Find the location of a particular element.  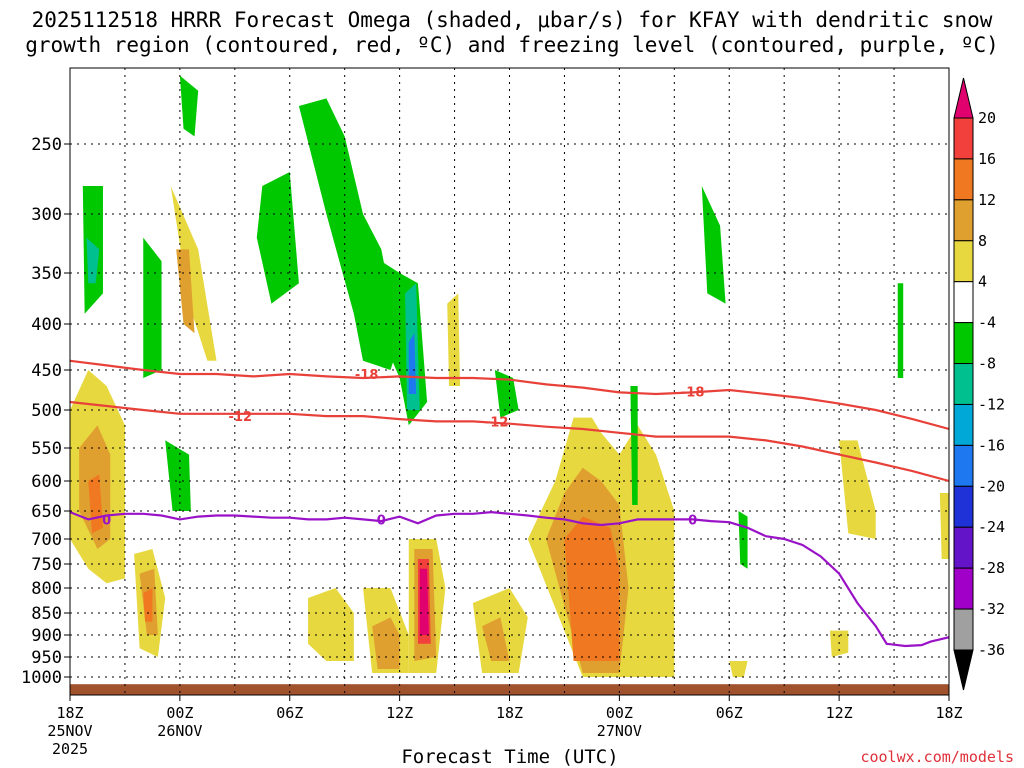

colorbar-bottom-arrow is located at coordinates (963, 670).